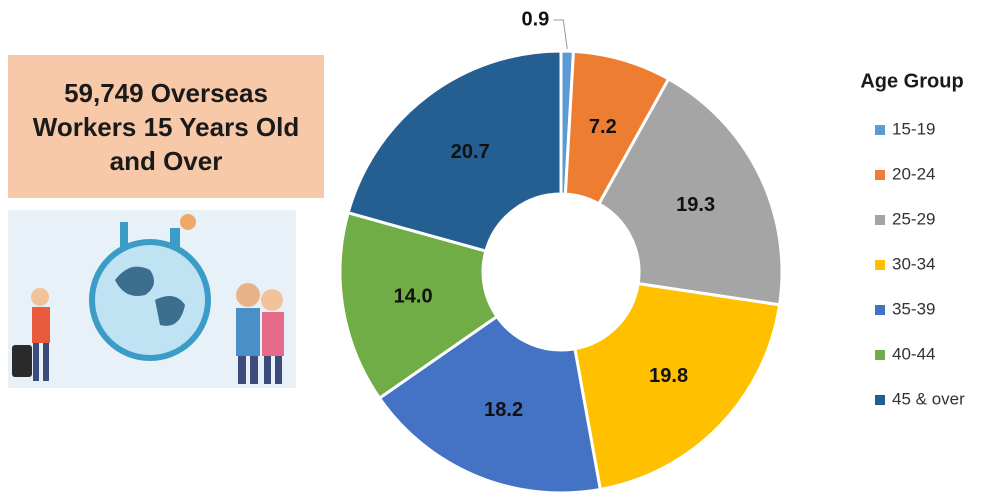 This screenshot has width=987, height=494. I want to click on legend-label: 35-39, so click(913, 308).